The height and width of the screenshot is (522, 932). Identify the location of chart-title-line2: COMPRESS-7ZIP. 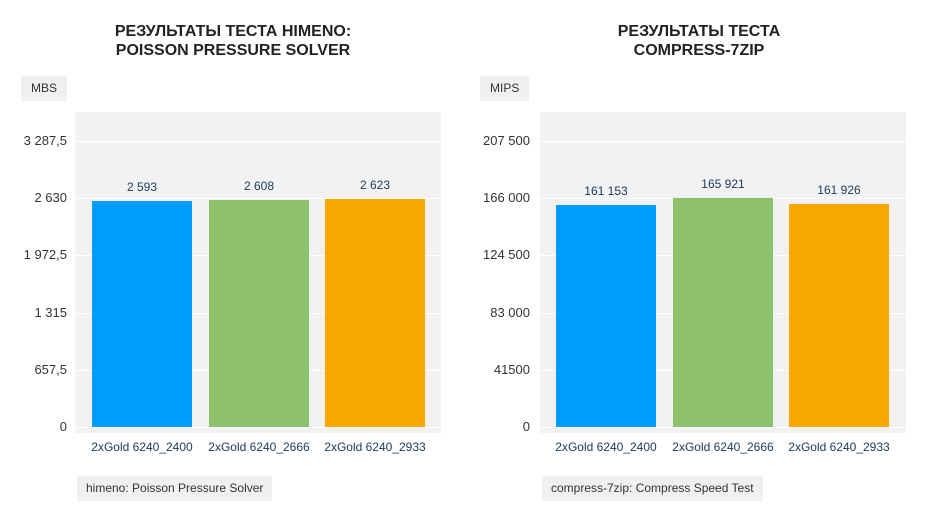
(699, 50).